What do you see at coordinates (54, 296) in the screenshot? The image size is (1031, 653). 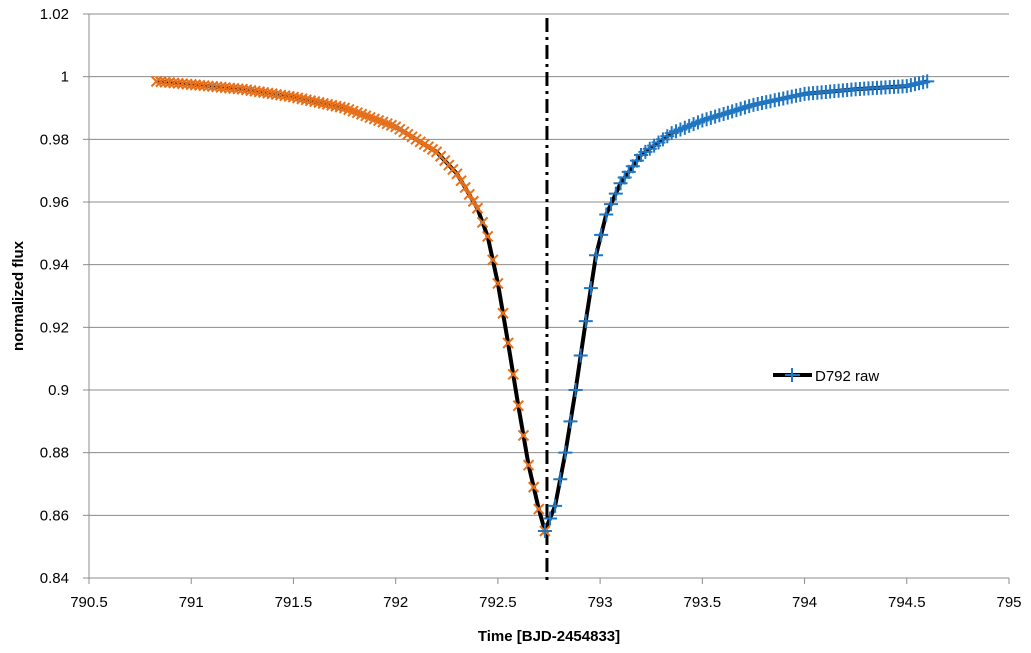 I see `y-axis-ticks: 0.84 0.86 0.88 0.9 0.92 0.94 0.96 0.98 1 1.02` at bounding box center [54, 296].